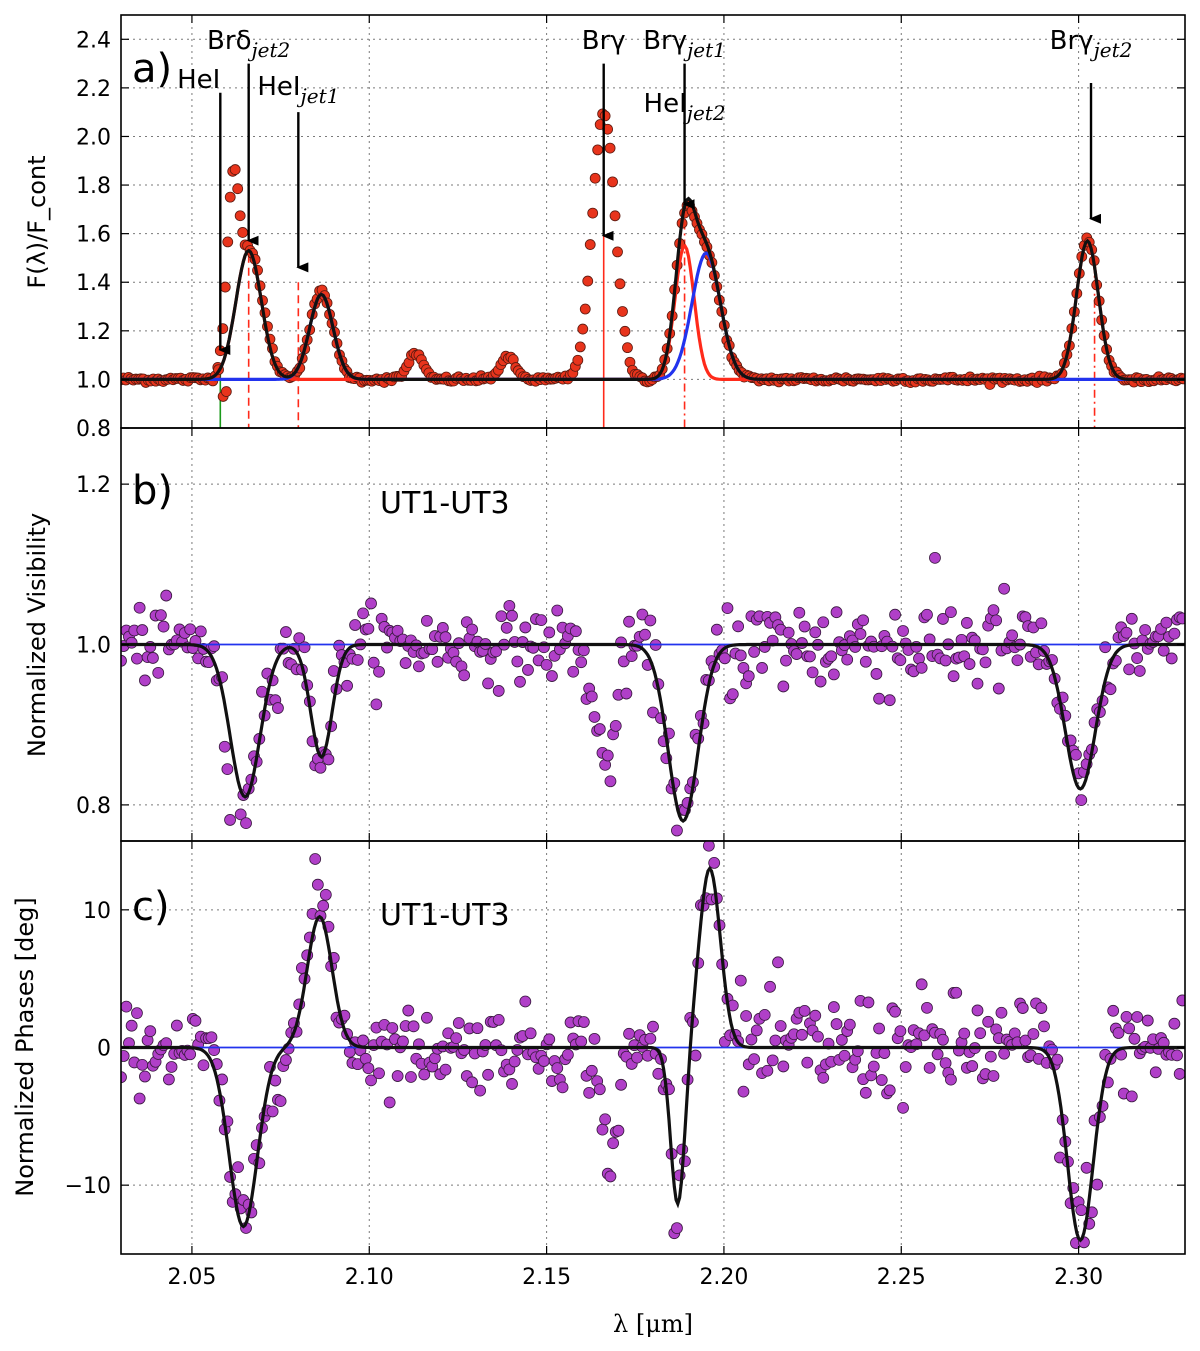 This screenshot has height=1351, width=1200. What do you see at coordinates (1091, 44) in the screenshot?
I see `annotation-label: Brγjet2` at bounding box center [1091, 44].